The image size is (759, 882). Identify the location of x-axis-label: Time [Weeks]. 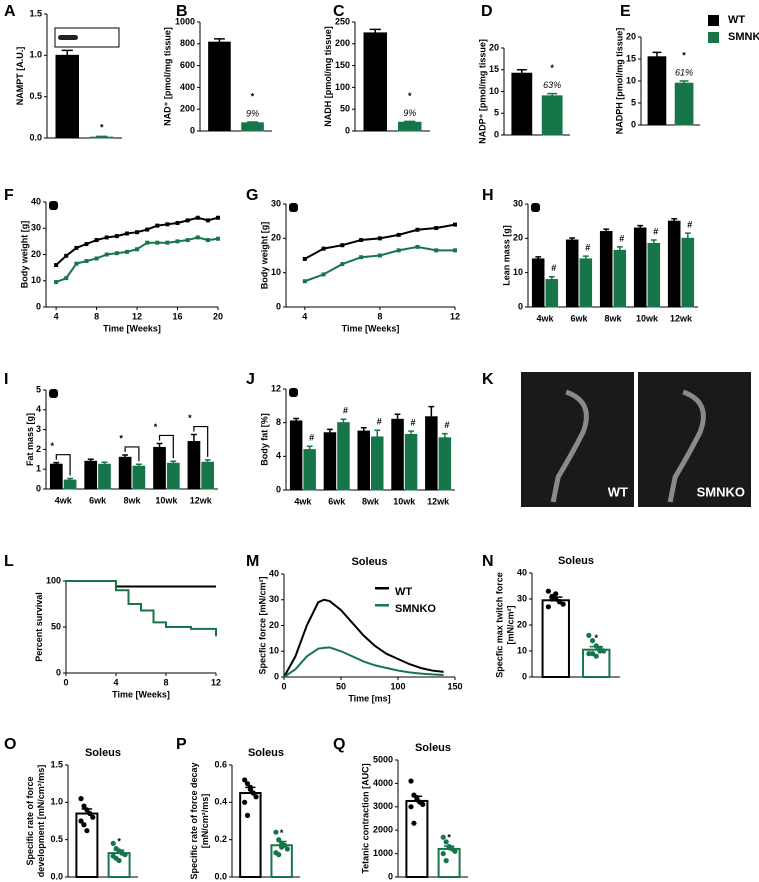
(132, 328).